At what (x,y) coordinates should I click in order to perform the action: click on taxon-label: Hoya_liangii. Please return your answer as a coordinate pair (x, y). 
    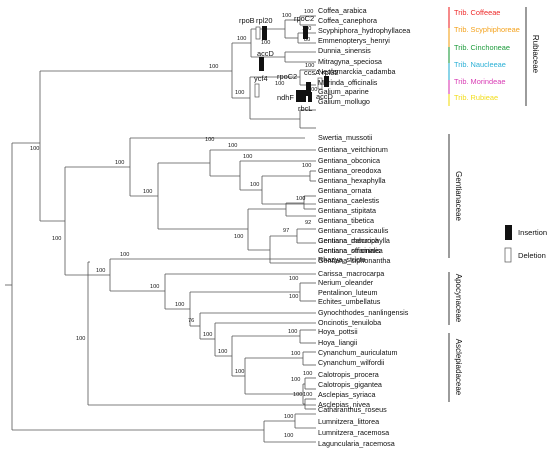
    Looking at the image, I should click on (338, 342).